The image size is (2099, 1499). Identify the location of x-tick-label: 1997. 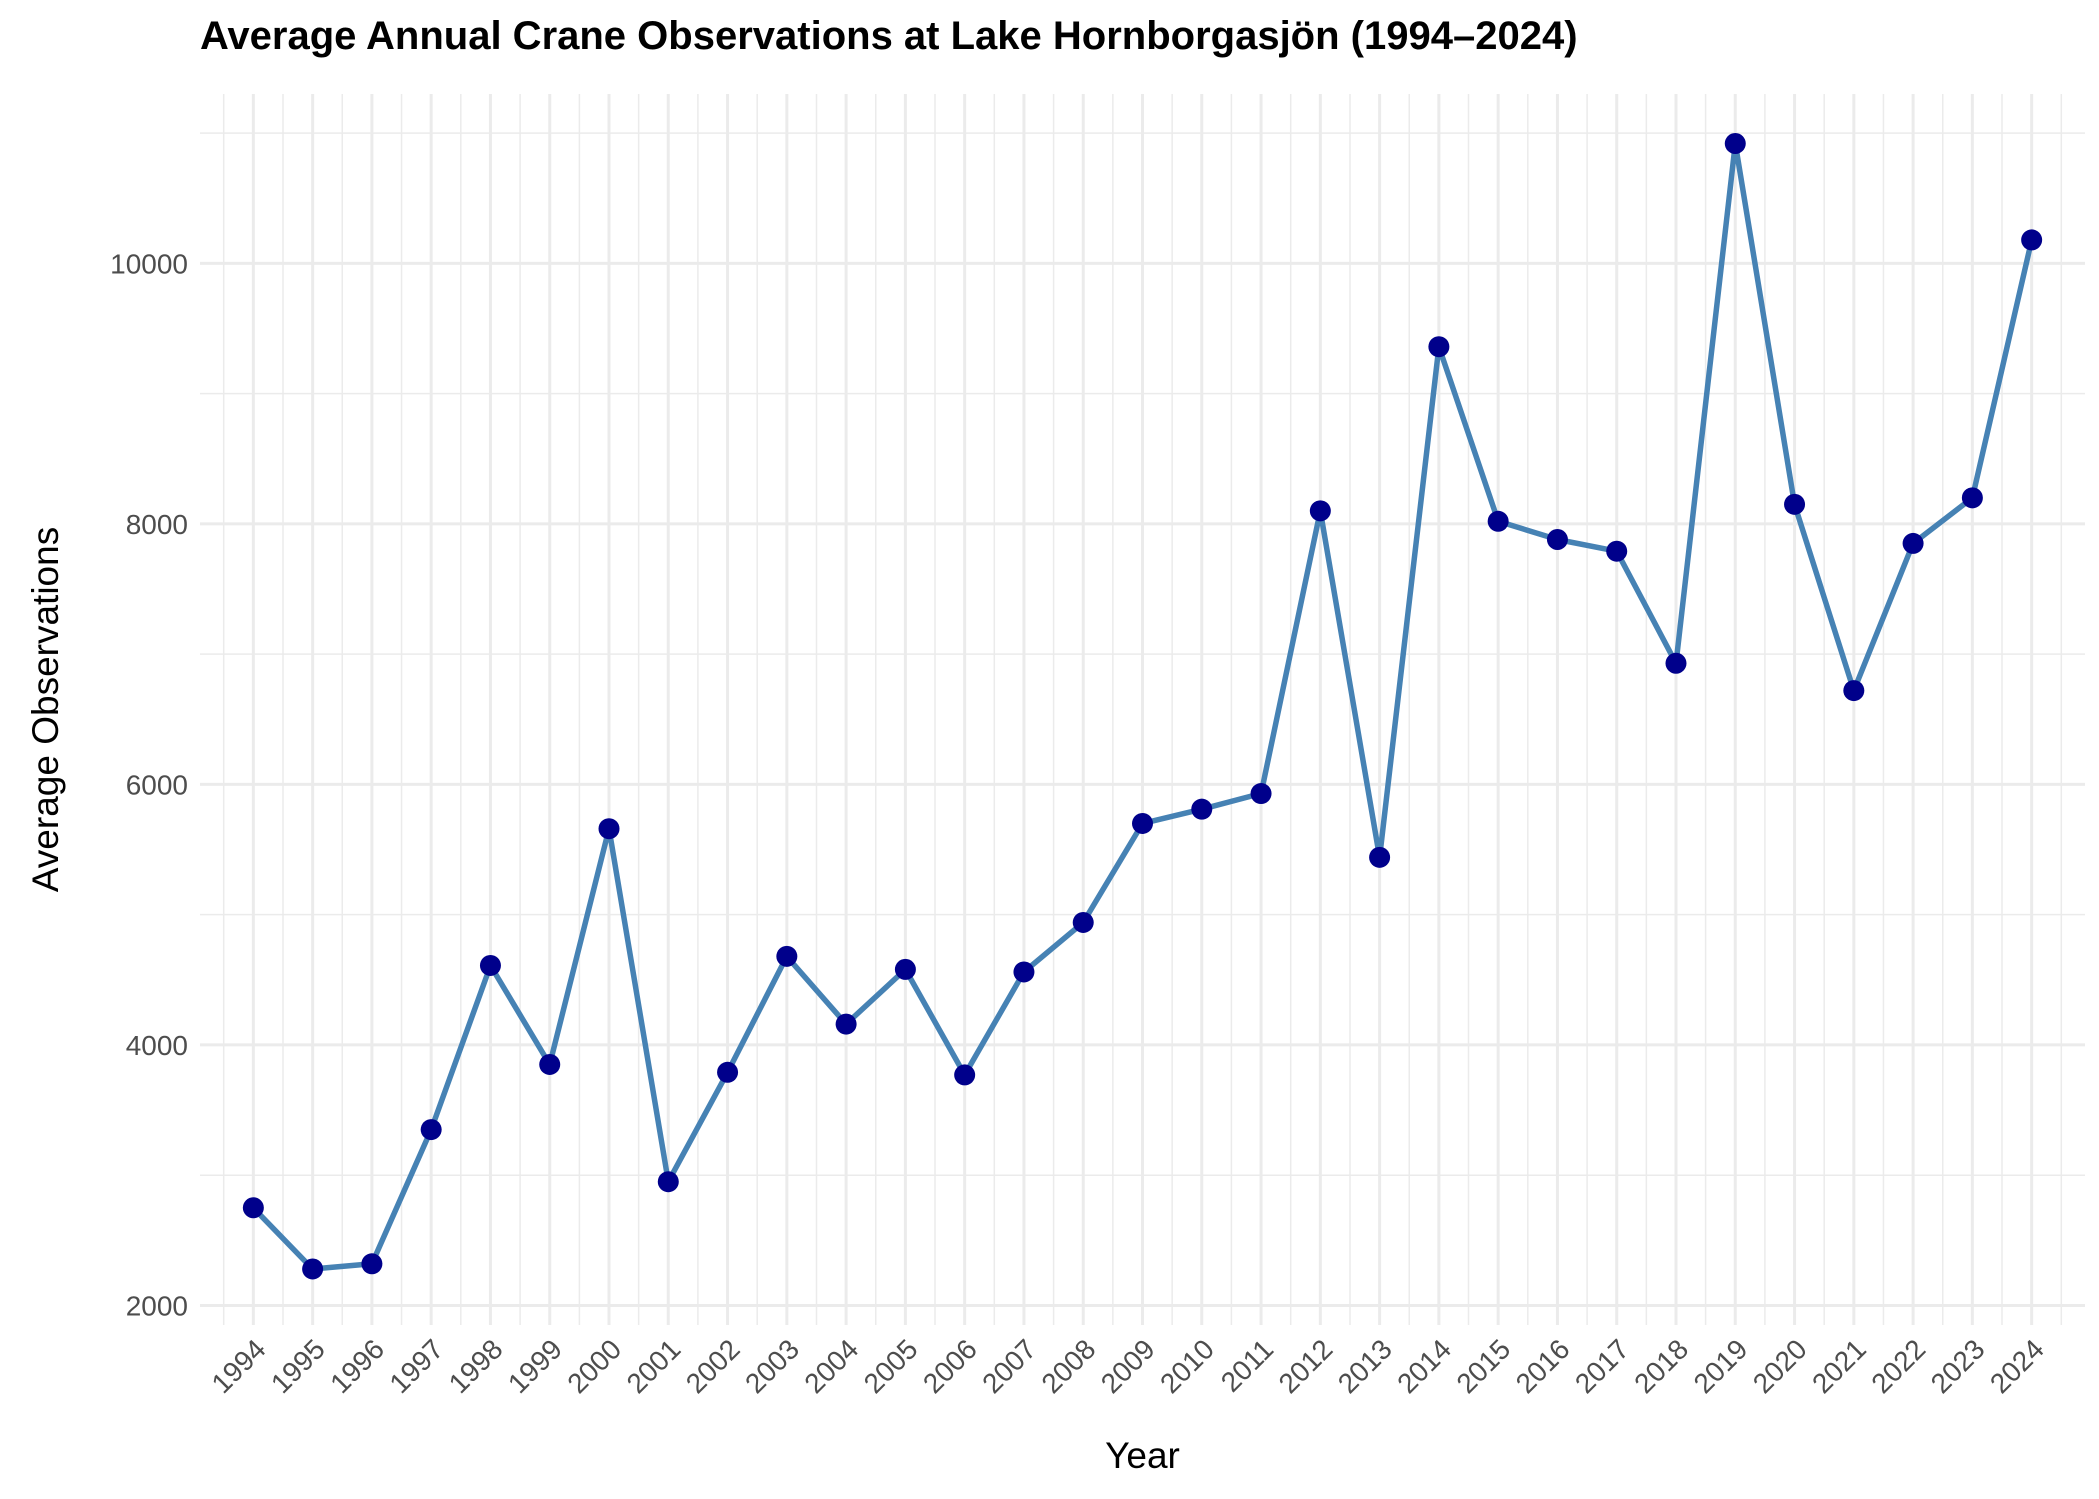
(416, 1366).